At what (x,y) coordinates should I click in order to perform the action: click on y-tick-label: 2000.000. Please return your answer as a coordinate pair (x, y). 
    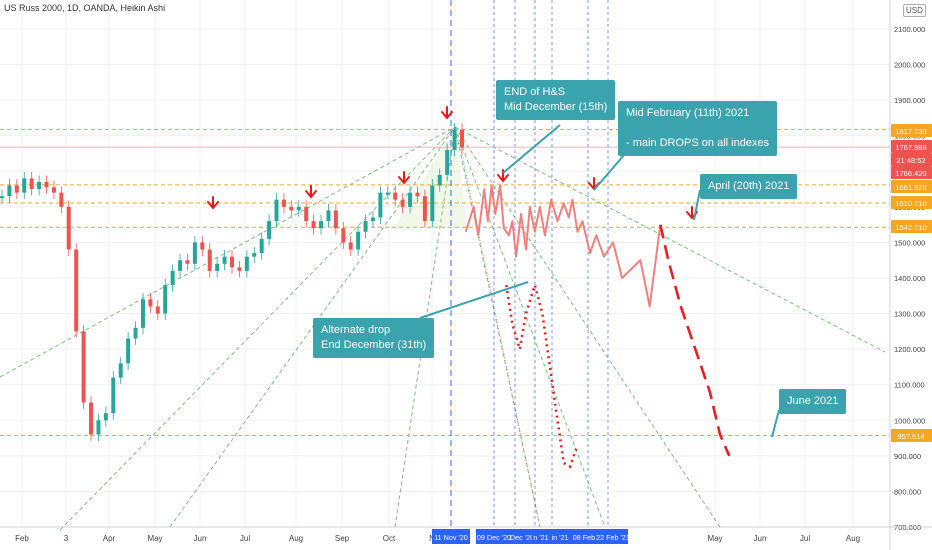
    Looking at the image, I should click on (909, 65).